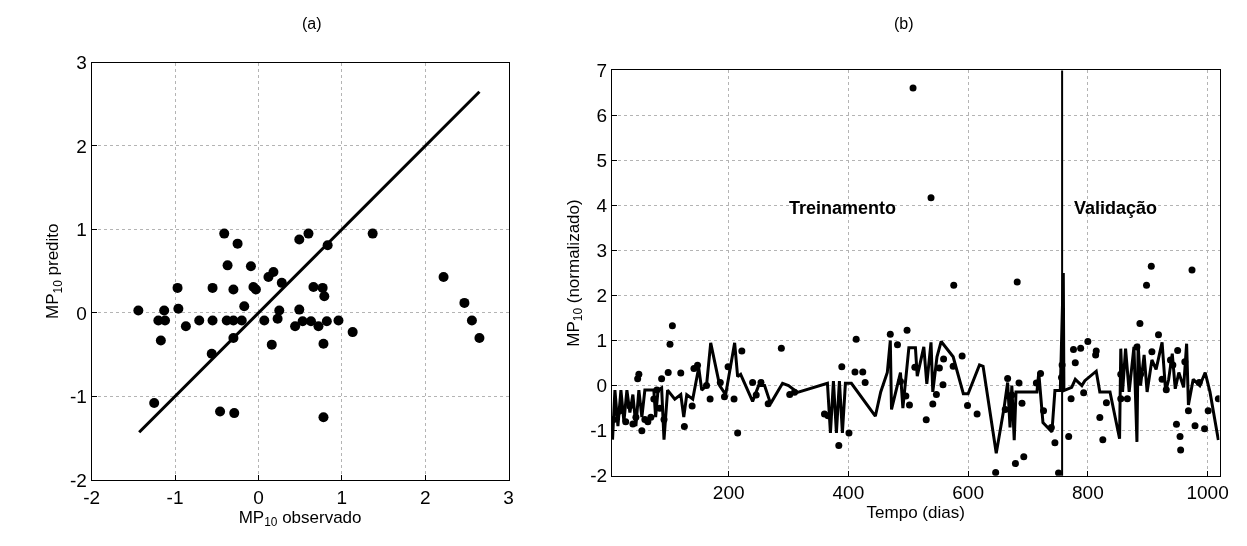 This screenshot has width=1247, height=546. Describe the element at coordinates (300, 518) in the screenshot. I see `x-axis-title: MP$_{10}$ observado` at that location.